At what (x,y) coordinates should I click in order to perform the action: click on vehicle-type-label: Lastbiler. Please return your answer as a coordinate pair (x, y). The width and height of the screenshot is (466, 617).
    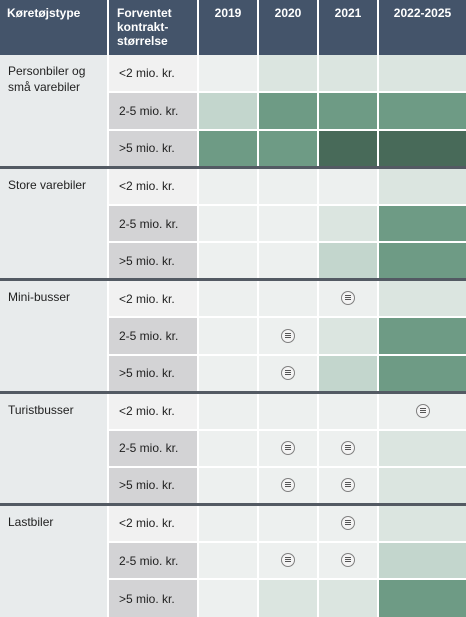
    Looking at the image, I should click on (54, 559).